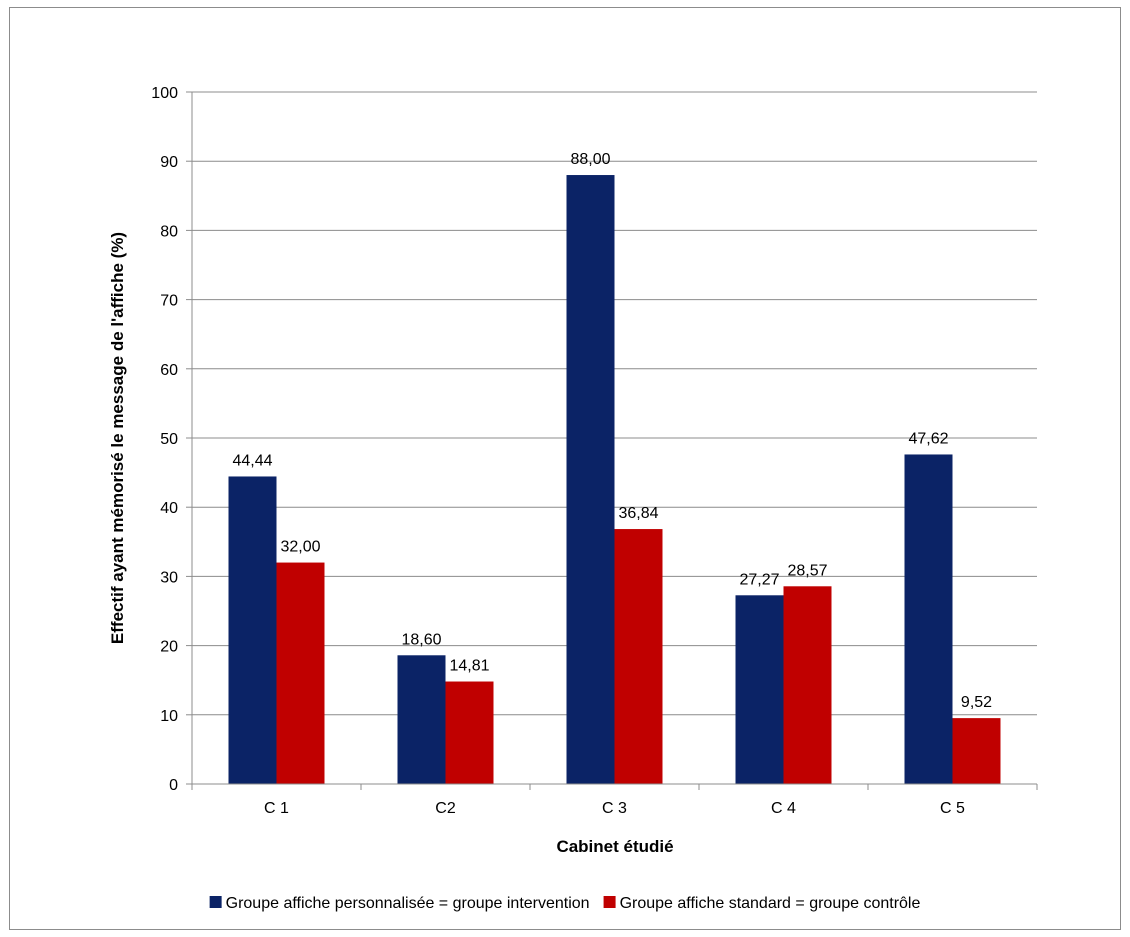 This screenshot has width=1130, height=937. I want to click on y-tick-label: 100, so click(164, 93).